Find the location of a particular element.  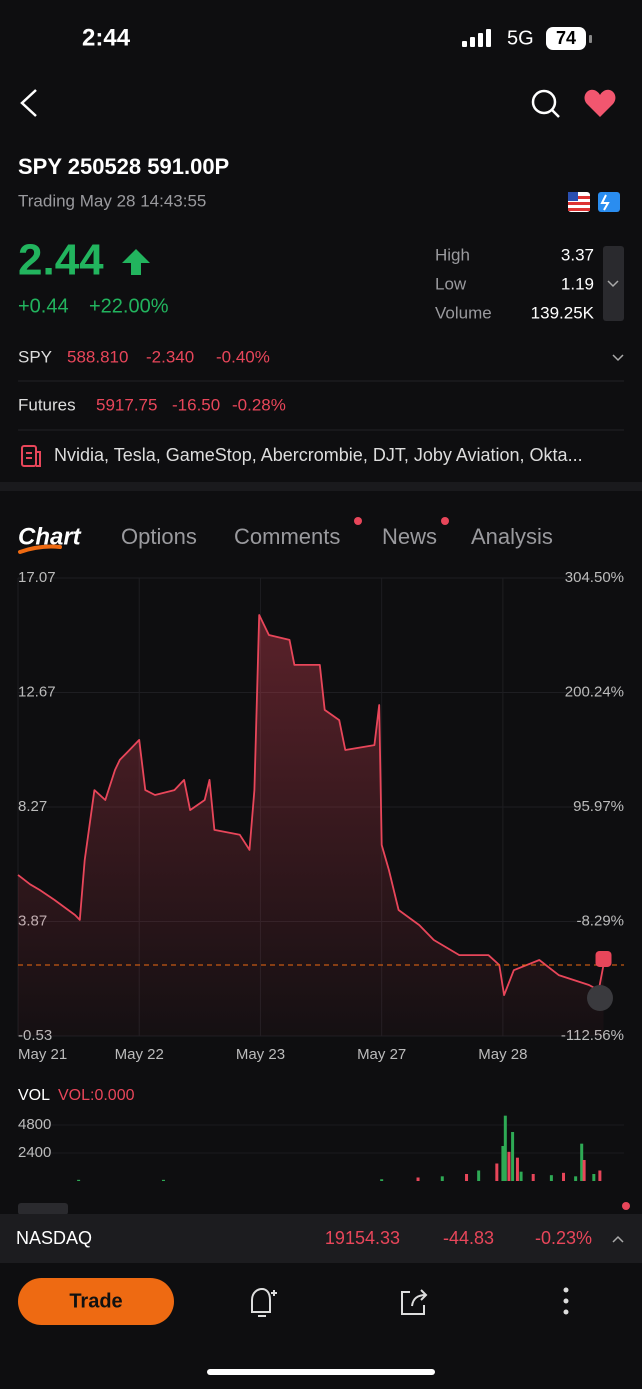

stat-label: Low is located at coordinates (451, 283).